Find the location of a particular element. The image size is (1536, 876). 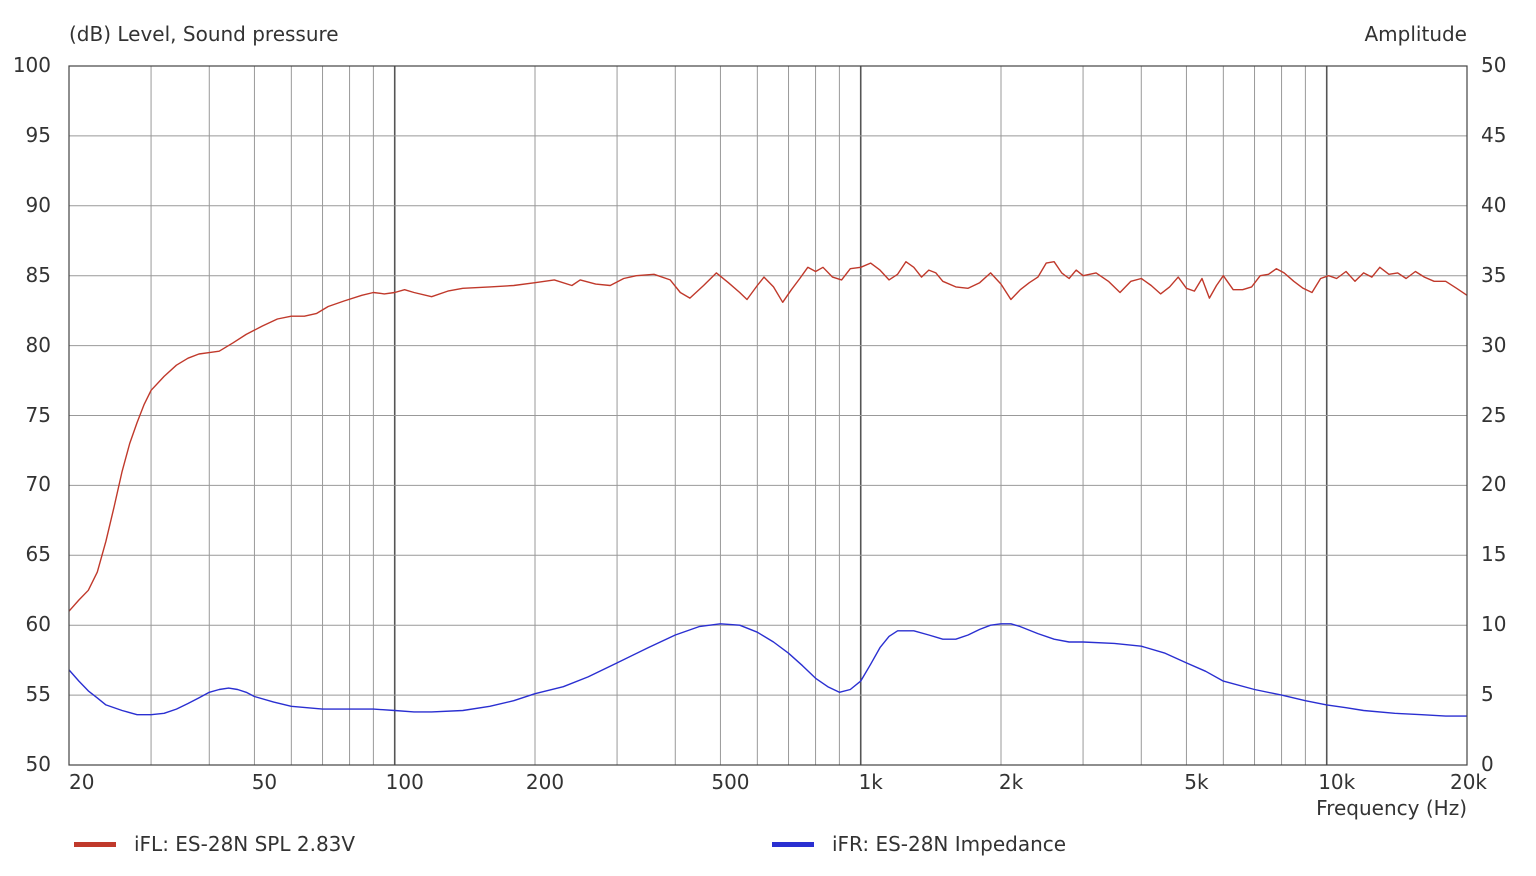

y-right-tick-label: 45 is located at coordinates (1494, 134).